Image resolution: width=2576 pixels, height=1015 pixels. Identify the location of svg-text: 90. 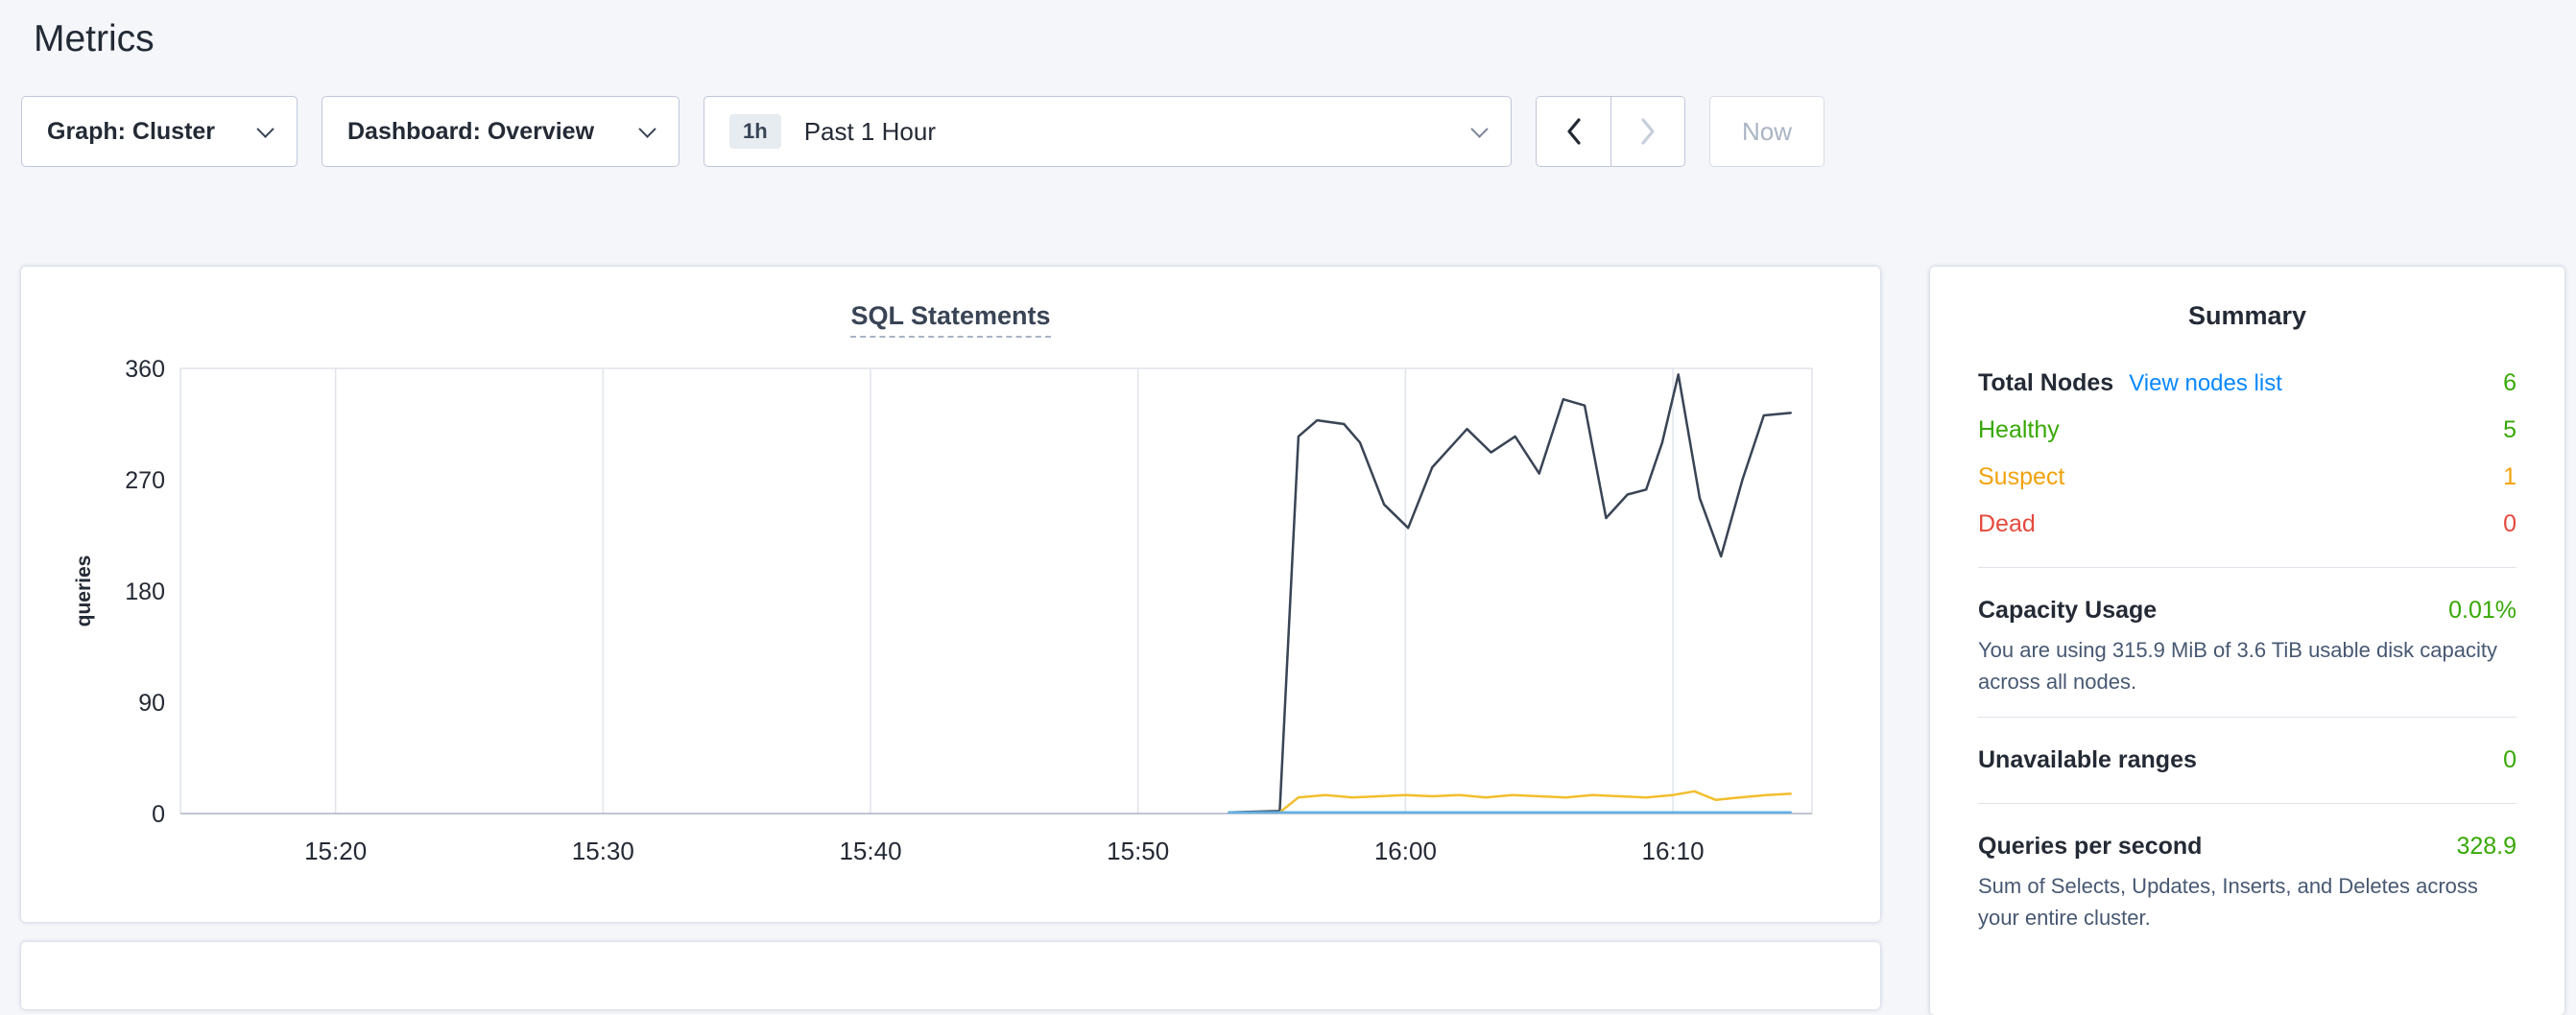
(151, 703).